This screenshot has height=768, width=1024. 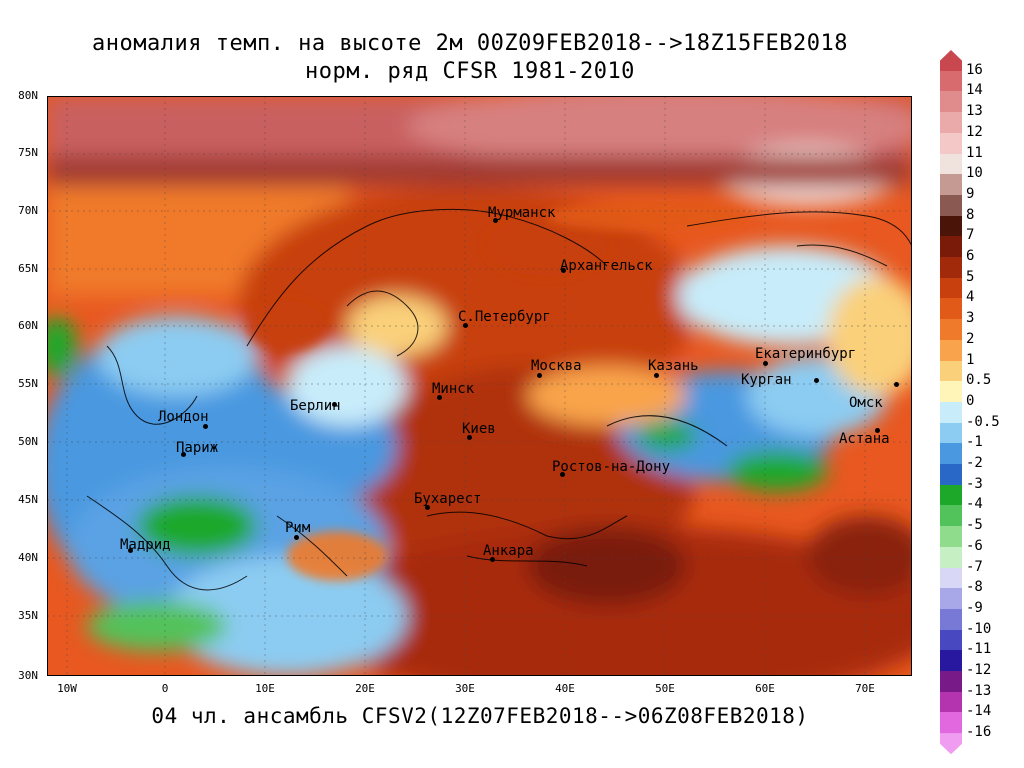 I want to click on city-berlin: Берлин, so click(x=315, y=406).